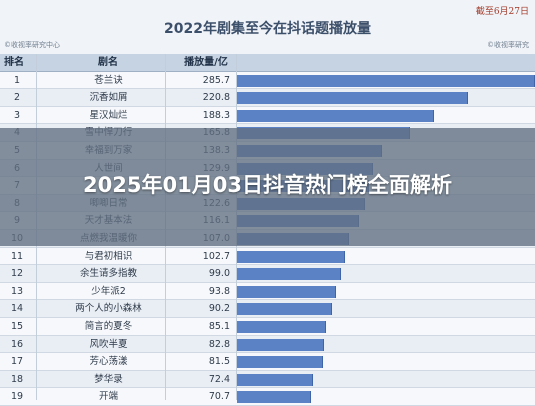  What do you see at coordinates (216, 256) in the screenshot?
I see `play-count-cell: 102.7` at bounding box center [216, 256].